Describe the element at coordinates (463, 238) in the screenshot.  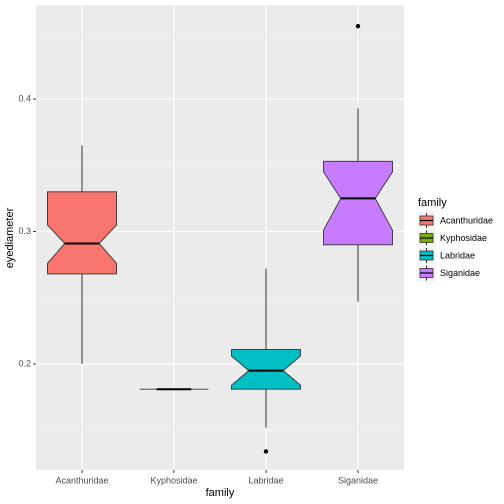
I see `legend-label: Kyphosidae` at that location.